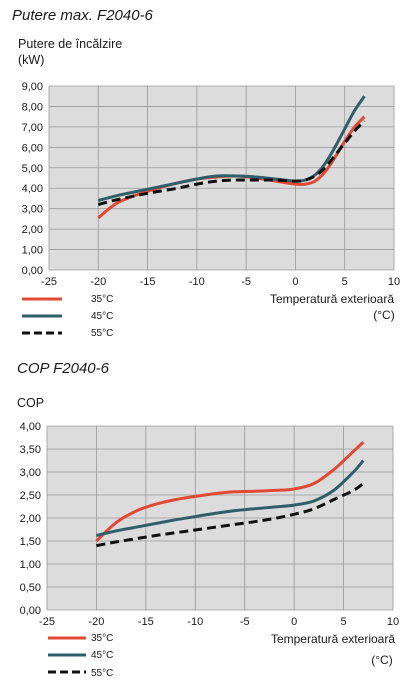 Image resolution: width=412 pixels, height=693 pixels. Describe the element at coordinates (98, 282) in the screenshot. I see `power-x-tick-label: -20` at that location.